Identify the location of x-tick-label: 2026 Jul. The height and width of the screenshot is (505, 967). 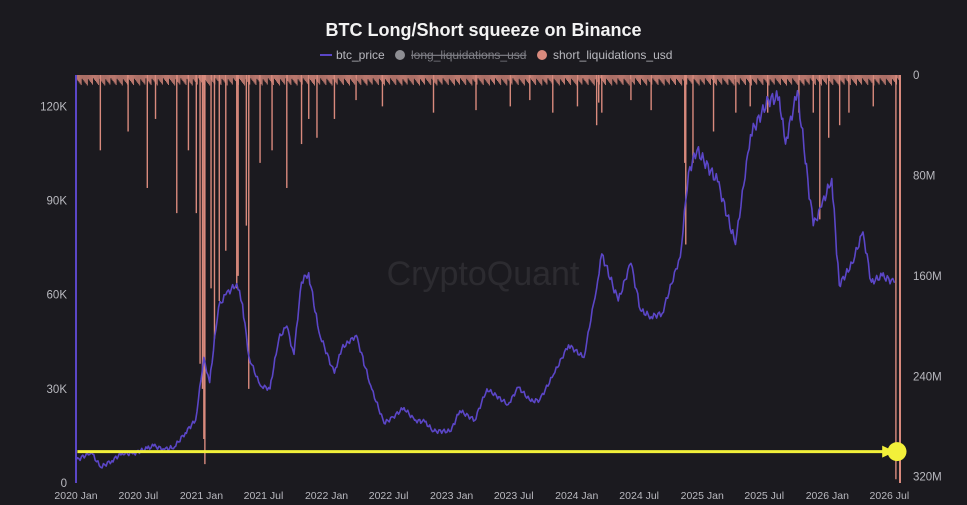
(890, 496).